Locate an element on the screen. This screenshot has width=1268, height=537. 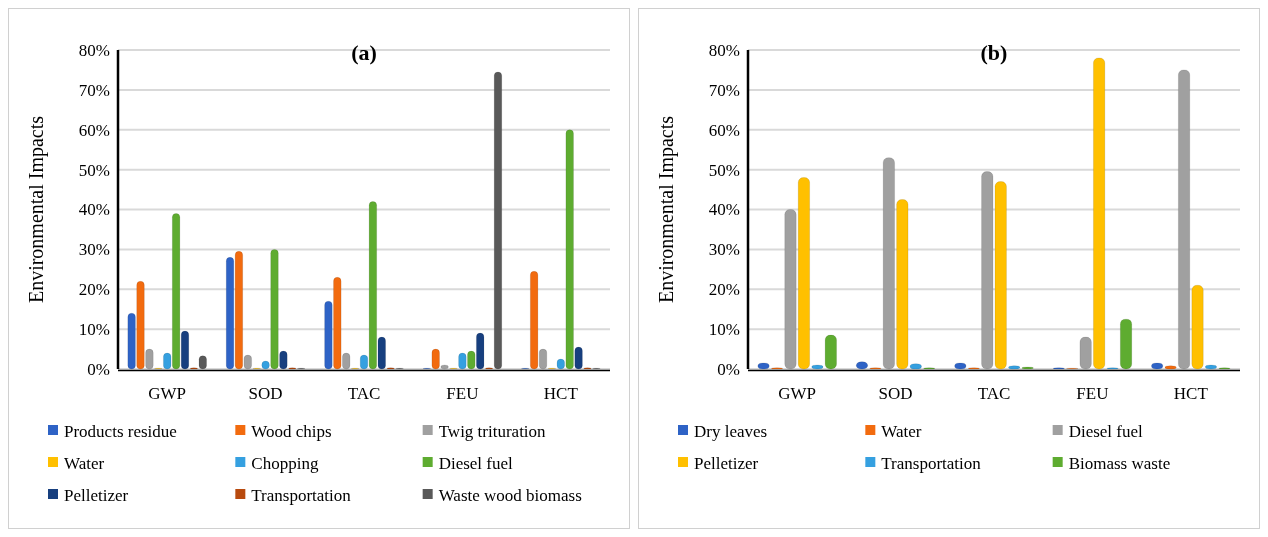
legend-label: Twig trituration is located at coordinates (492, 431).